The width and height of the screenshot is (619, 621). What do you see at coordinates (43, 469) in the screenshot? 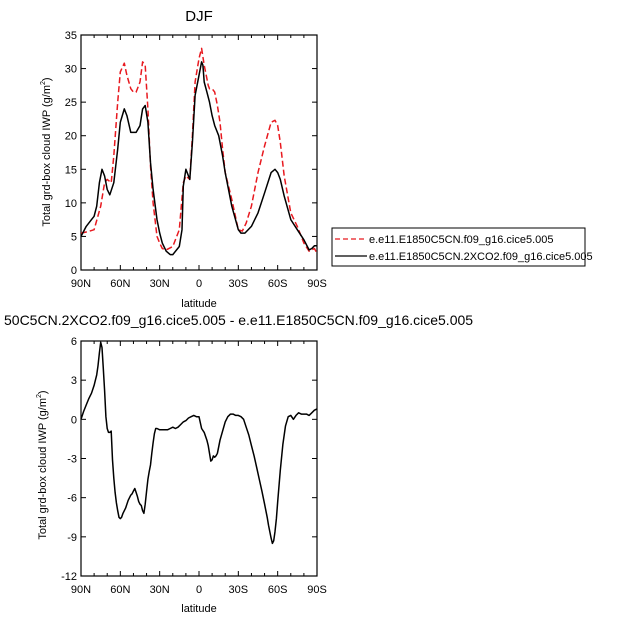
I see `bottom-y-axis-label-main: Total grd-box cloud IWP (g/m` at bounding box center [43, 469].